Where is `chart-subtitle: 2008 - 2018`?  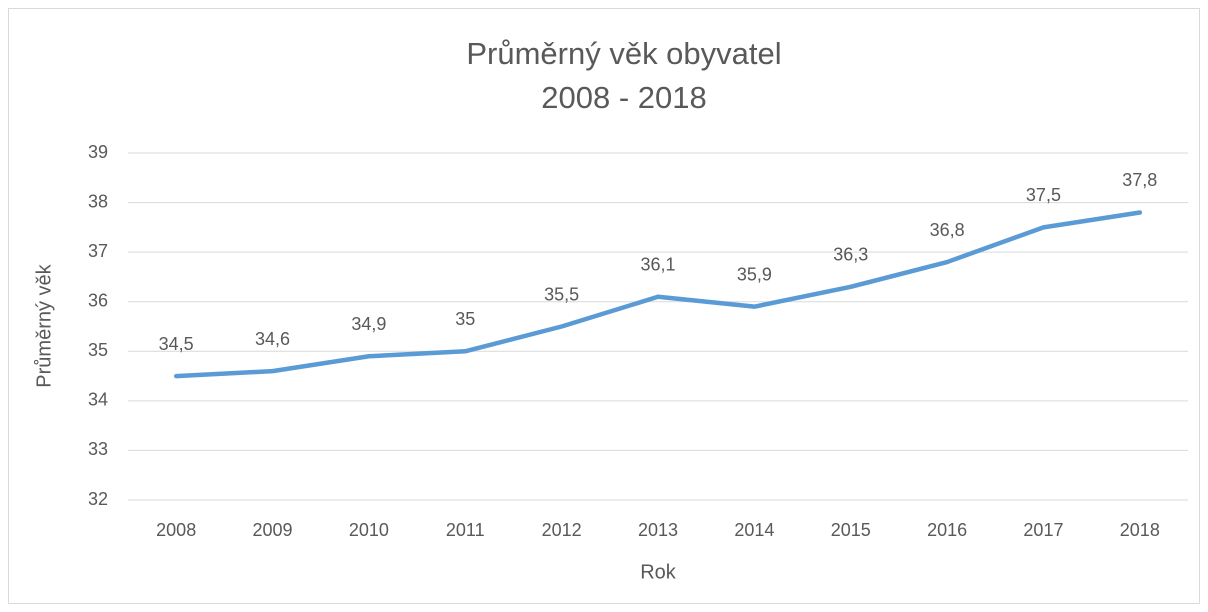
chart-subtitle: 2008 - 2018 is located at coordinates (623, 97).